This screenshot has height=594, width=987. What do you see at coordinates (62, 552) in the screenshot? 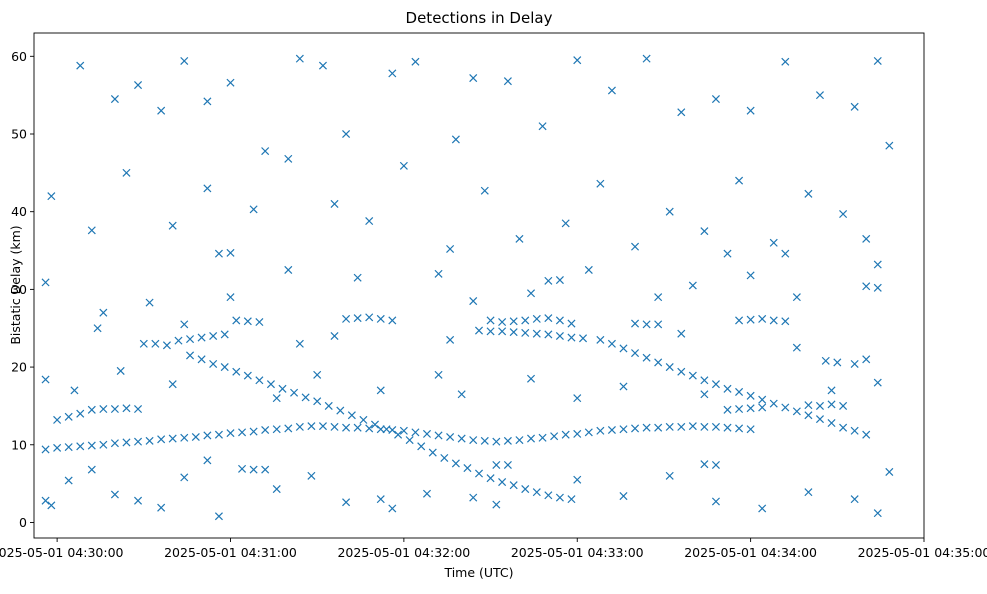
I see `x-tick-label: 2025-05-01 04:30:00` at bounding box center [62, 552].